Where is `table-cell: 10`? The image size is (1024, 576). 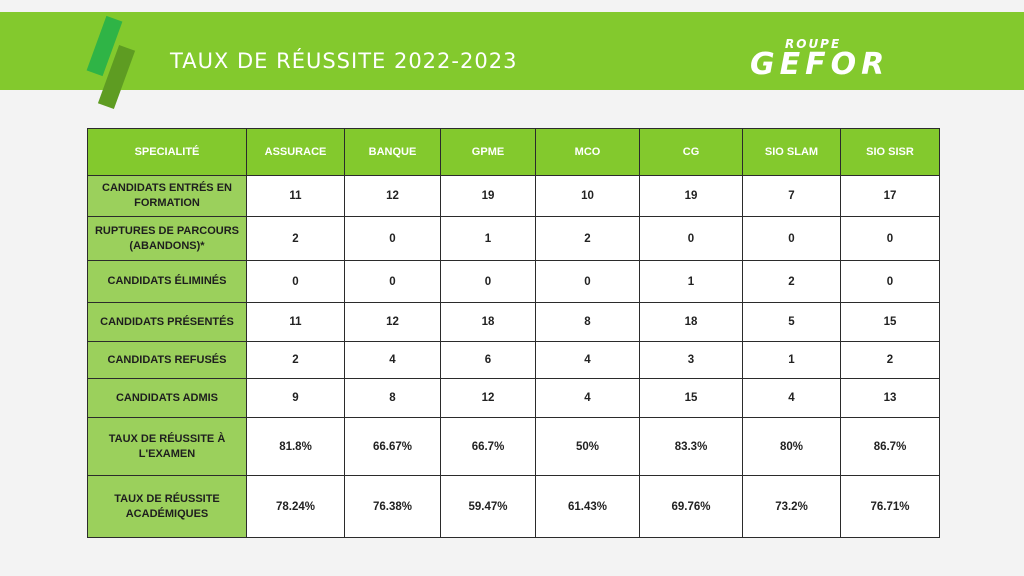 table-cell: 10 is located at coordinates (587, 196).